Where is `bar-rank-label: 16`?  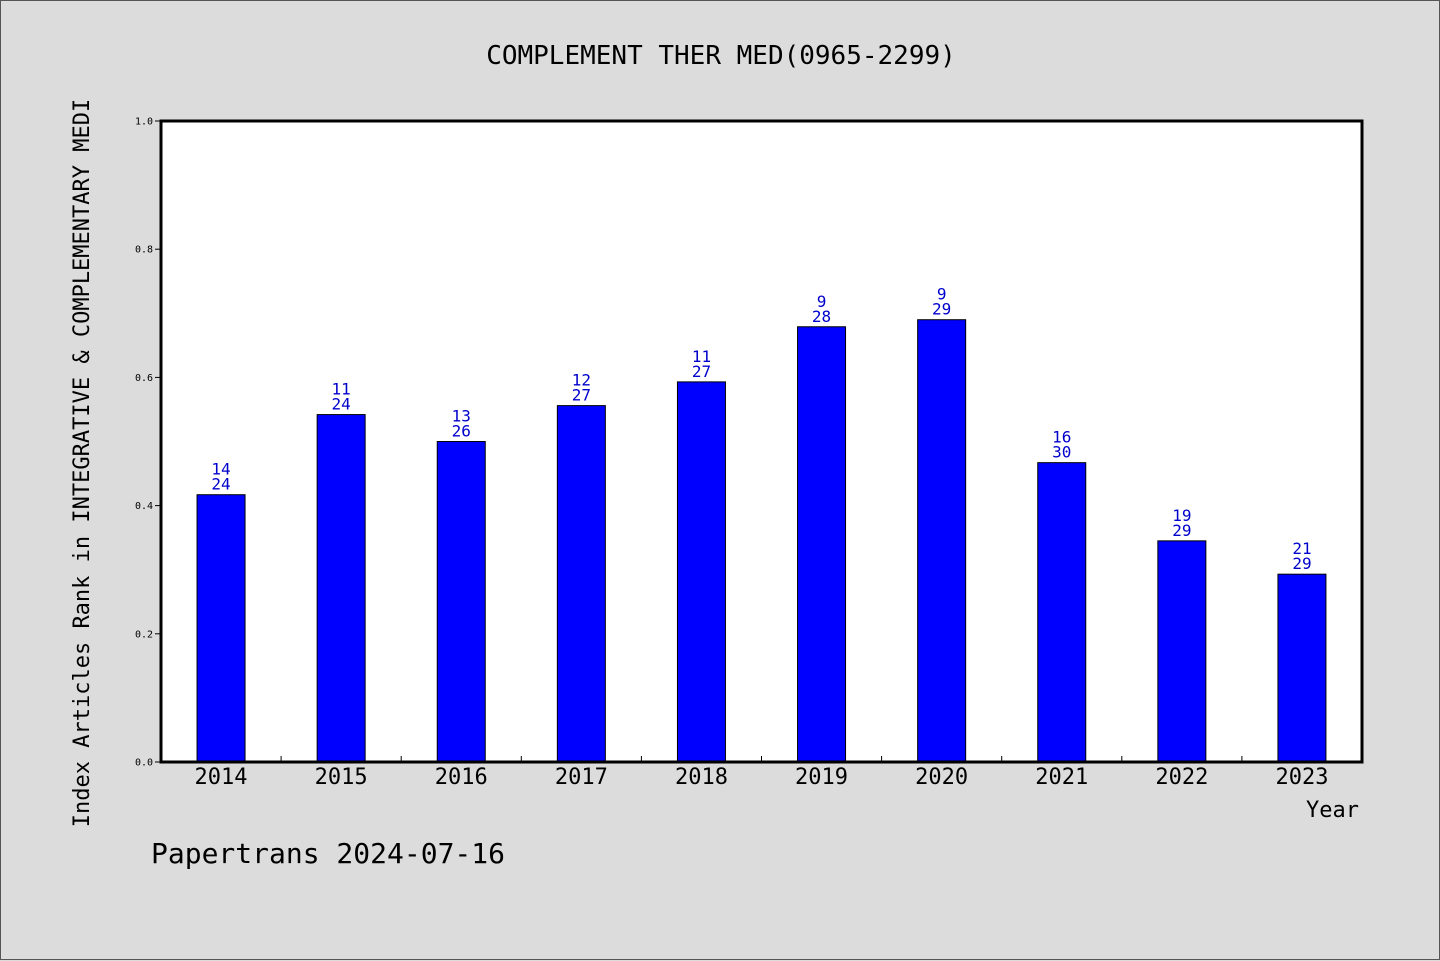 bar-rank-label: 16 is located at coordinates (1061, 437).